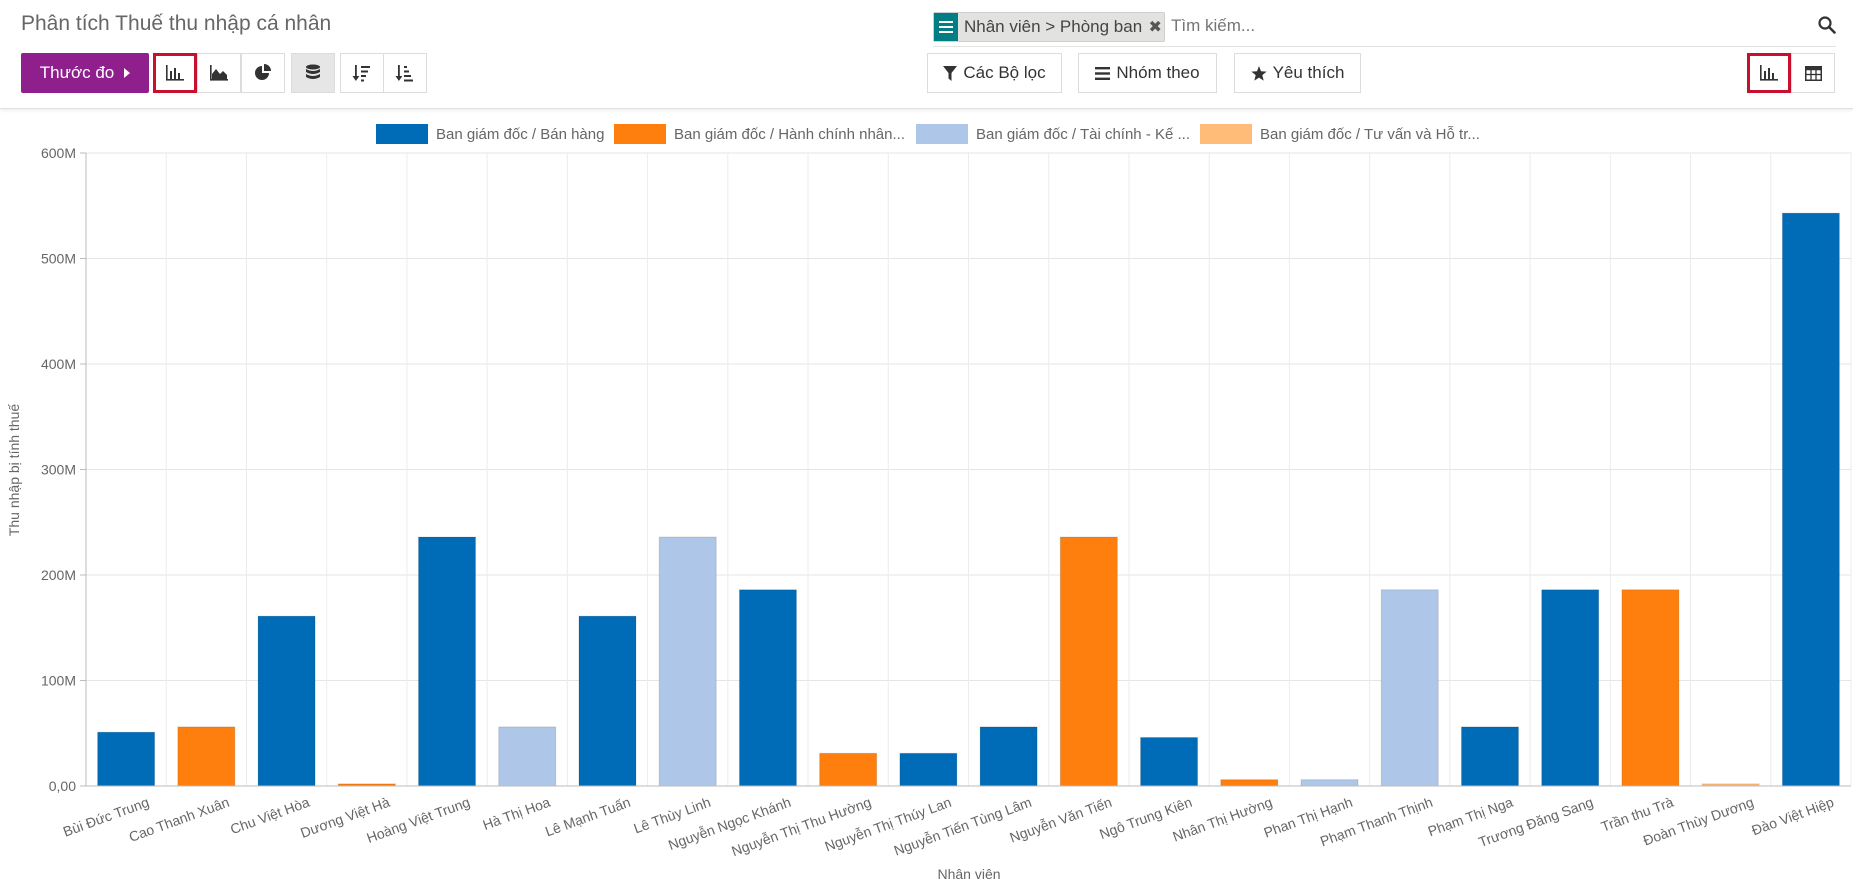 This screenshot has width=1853, height=888. I want to click on x-axis-label: Nhân viên, so click(968, 874).